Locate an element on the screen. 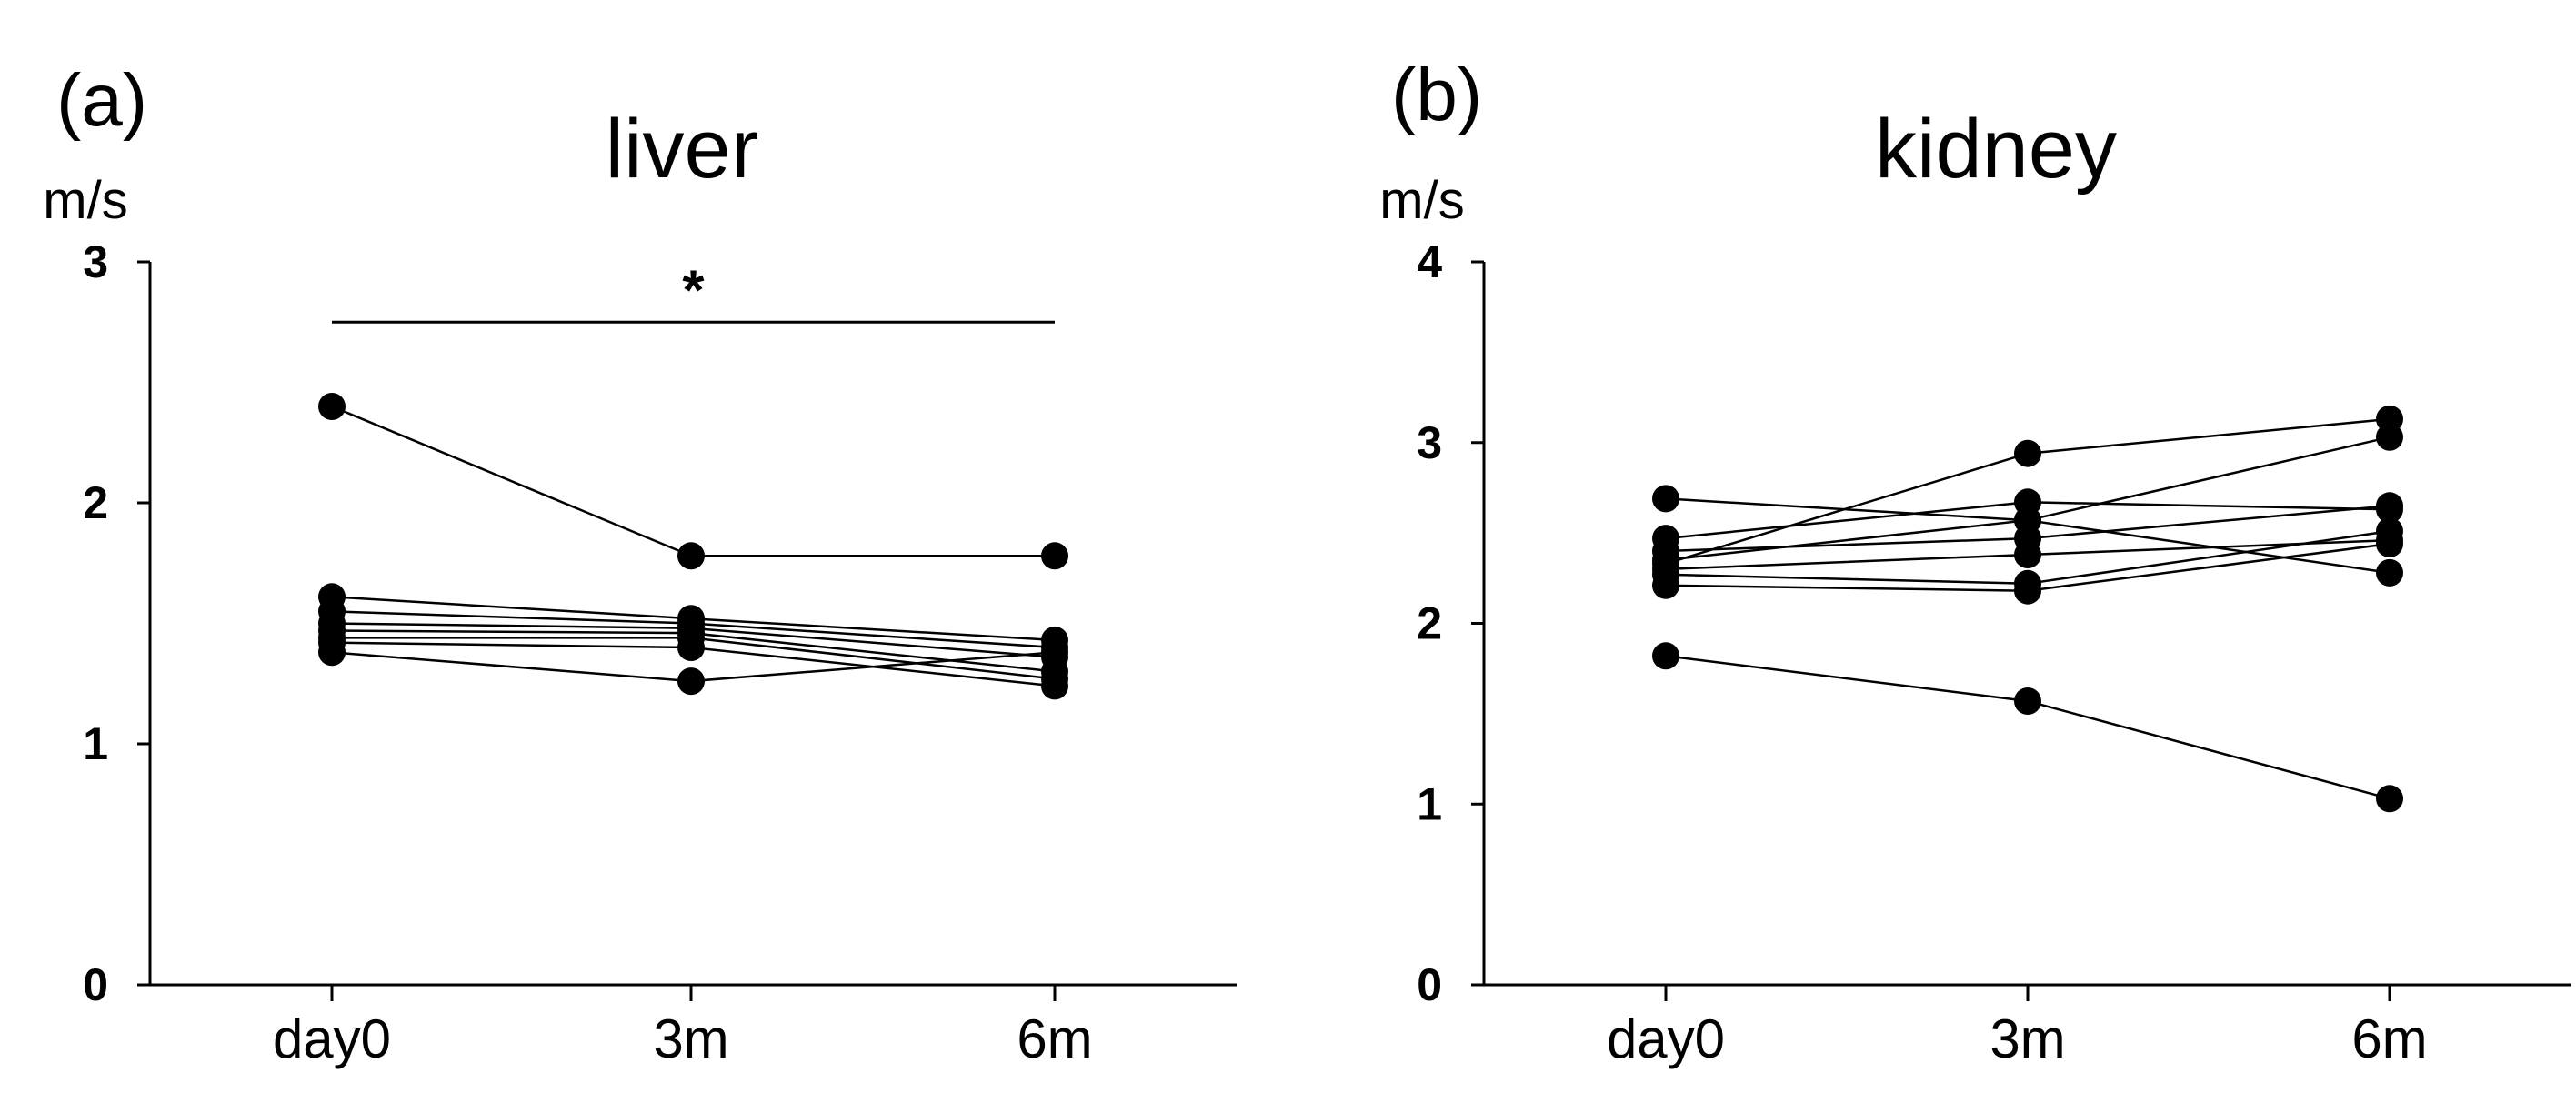  kidney-chart-title: kidney is located at coordinates (1996, 149).